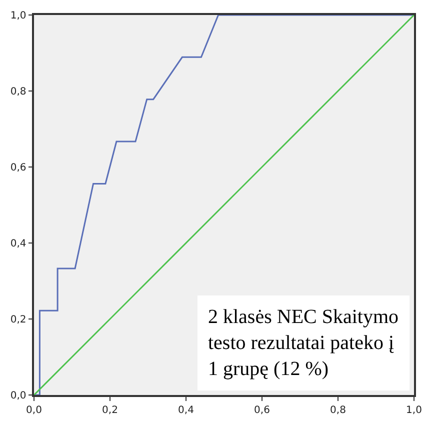  Describe the element at coordinates (18, 92) in the screenshot. I see `y-tick-label: 0,8` at that location.